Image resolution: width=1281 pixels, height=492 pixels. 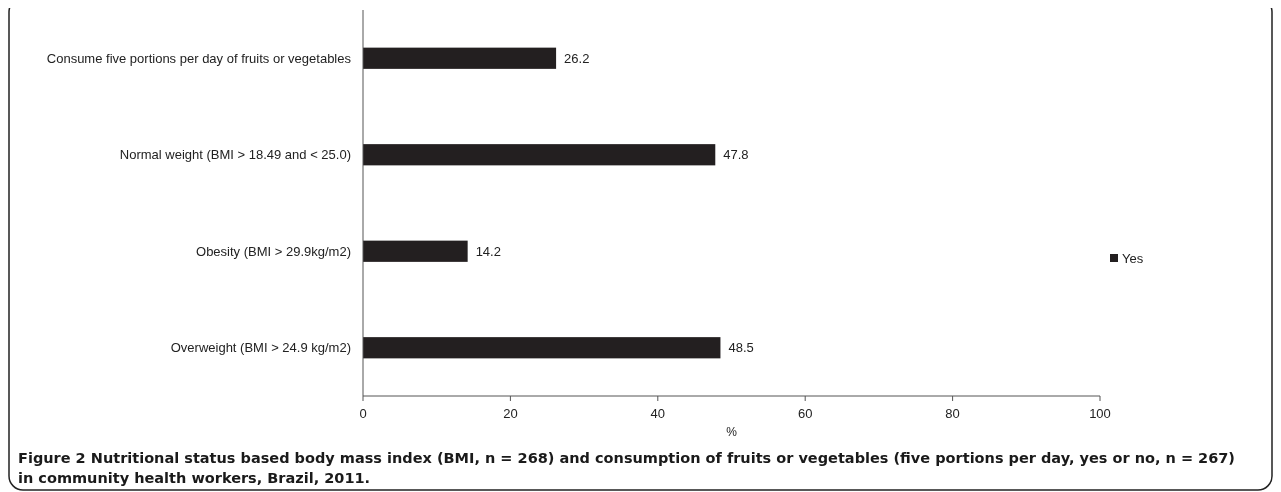 What do you see at coordinates (363, 413) in the screenshot?
I see `x-tick-label: 0` at bounding box center [363, 413].